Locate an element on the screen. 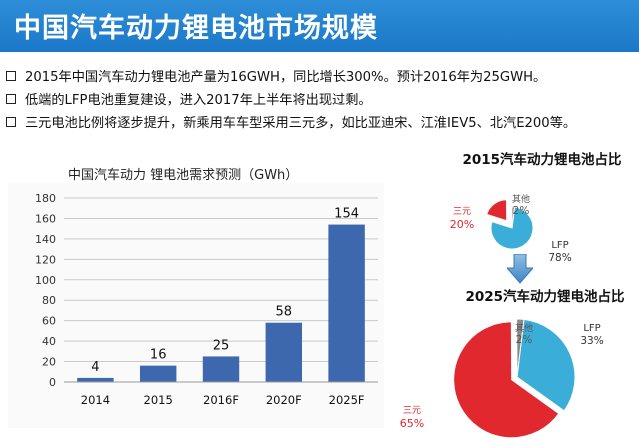  y-tick-label: 40 is located at coordinates (49, 341).